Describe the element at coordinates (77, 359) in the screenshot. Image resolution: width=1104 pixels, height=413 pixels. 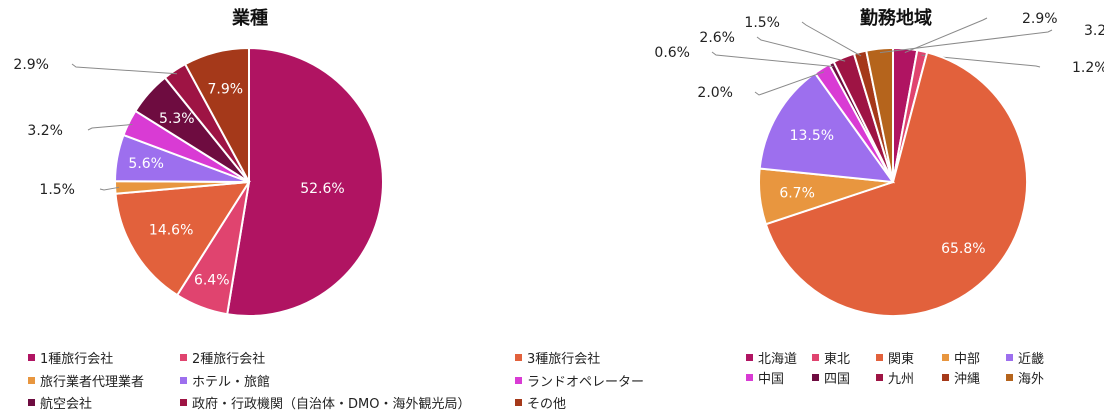
I see `legend-label: 1種旅行会社` at that location.